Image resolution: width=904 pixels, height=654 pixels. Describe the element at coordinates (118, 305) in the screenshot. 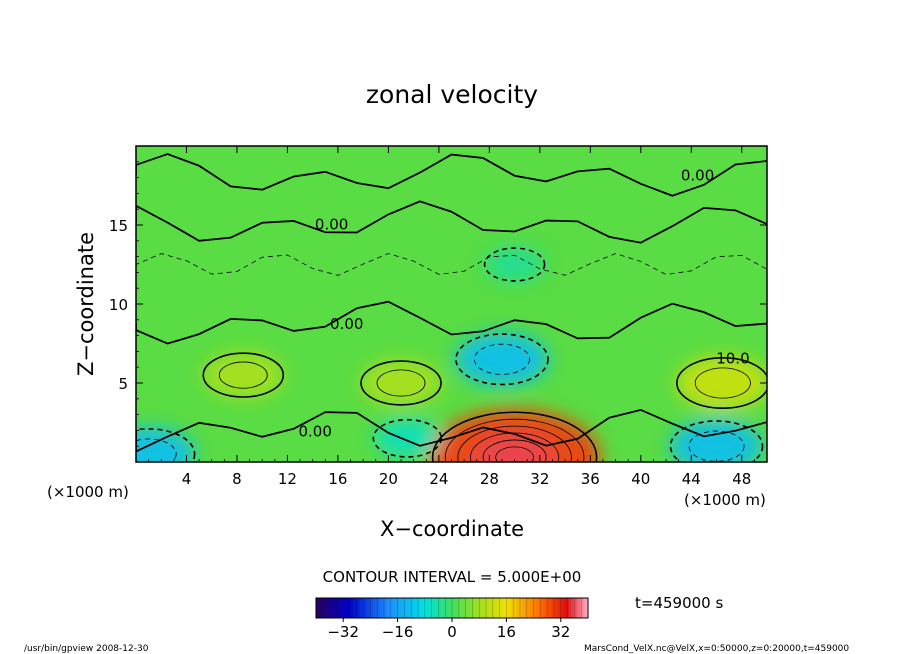

I see `z-tick-label-1: 10` at that location.